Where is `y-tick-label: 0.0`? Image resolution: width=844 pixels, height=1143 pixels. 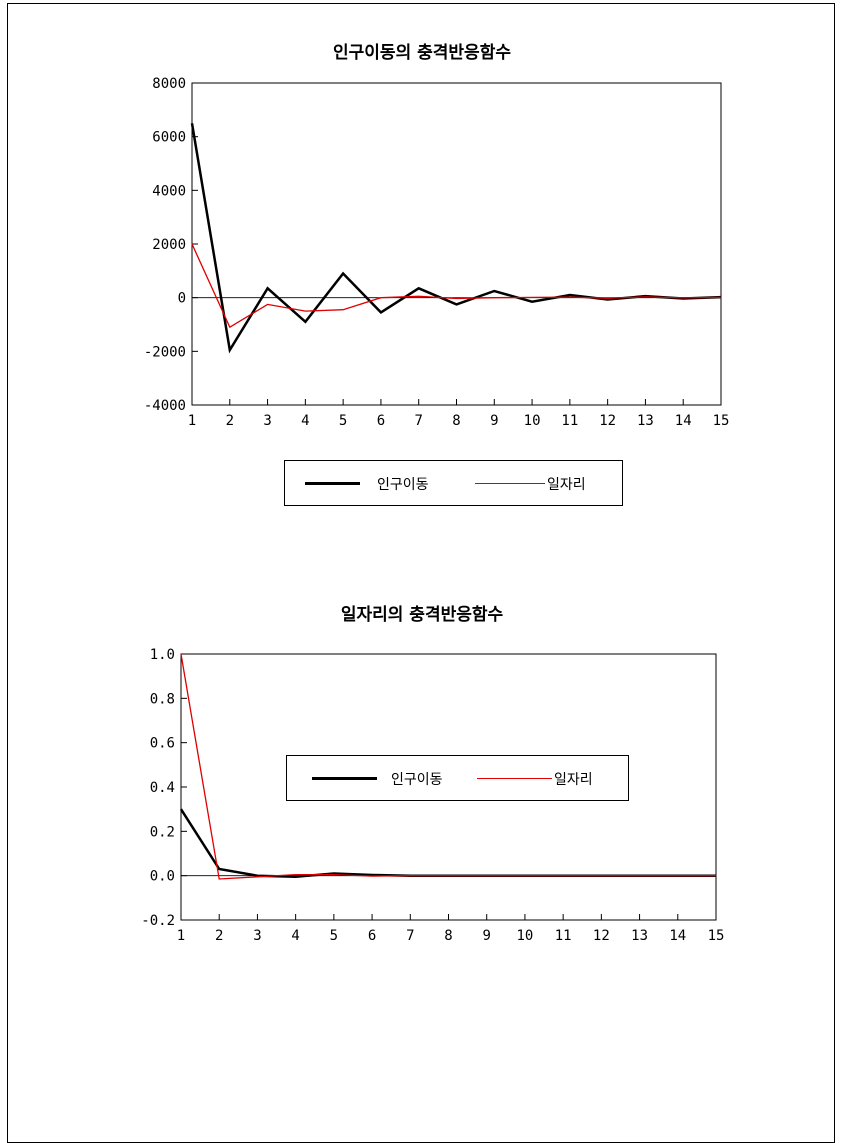 y-tick-label: 0.0 is located at coordinates (162, 877).